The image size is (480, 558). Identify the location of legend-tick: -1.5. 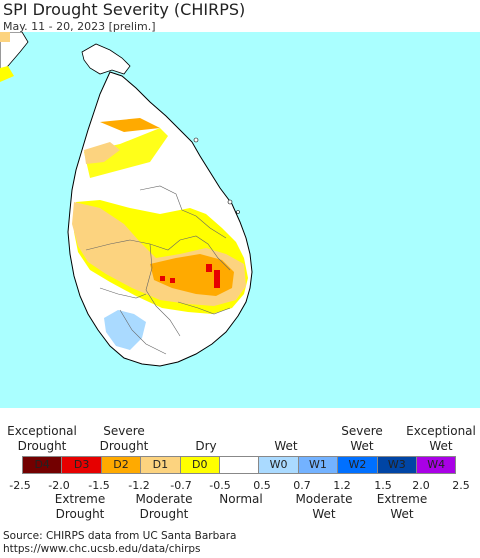
(99, 485).